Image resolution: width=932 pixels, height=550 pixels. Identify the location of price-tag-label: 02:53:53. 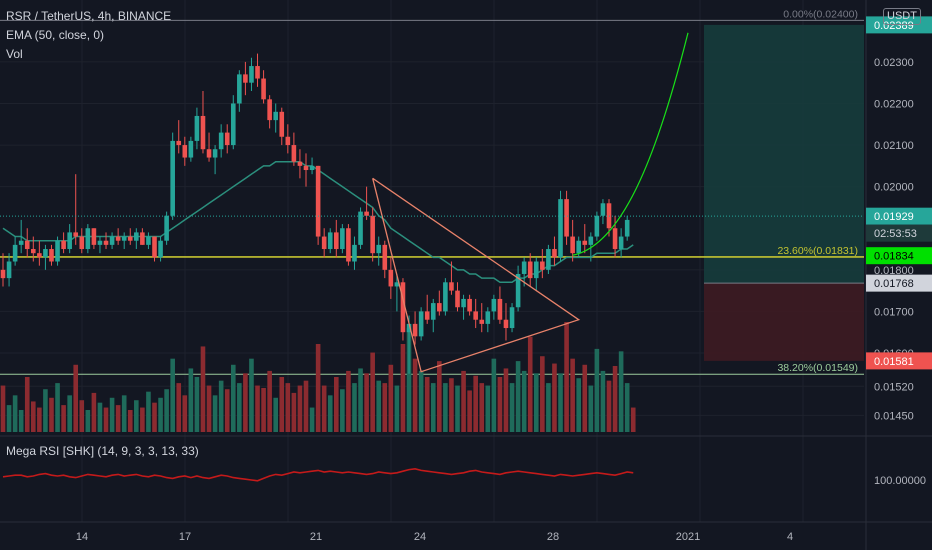
(895, 234).